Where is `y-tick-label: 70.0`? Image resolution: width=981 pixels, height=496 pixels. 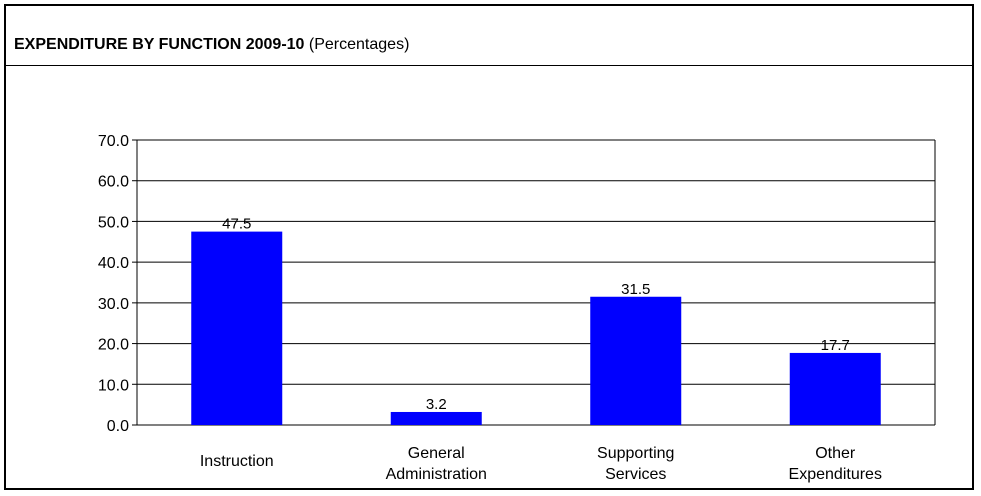
y-tick-label: 70.0 is located at coordinates (113, 141).